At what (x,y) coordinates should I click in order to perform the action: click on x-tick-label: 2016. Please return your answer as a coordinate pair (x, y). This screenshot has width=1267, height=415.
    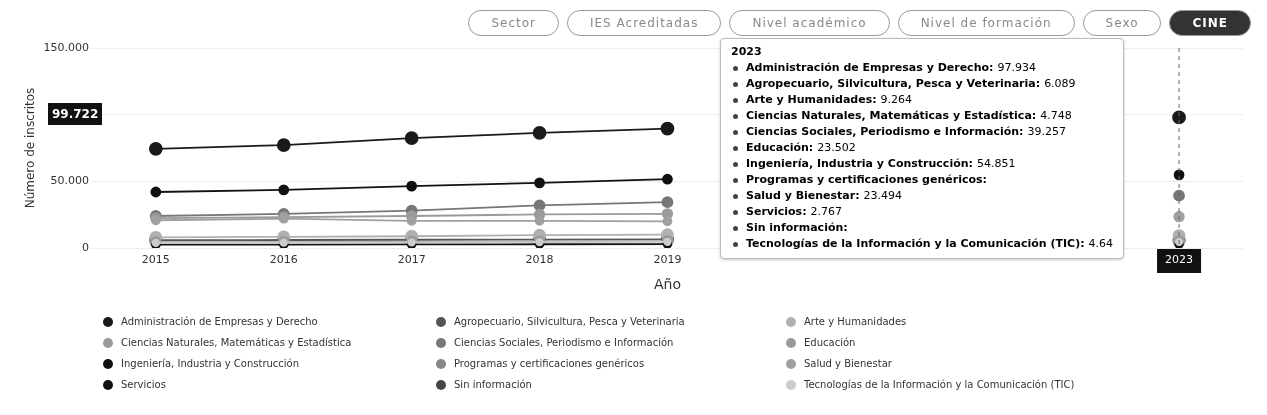
    Looking at the image, I should click on (283, 260).